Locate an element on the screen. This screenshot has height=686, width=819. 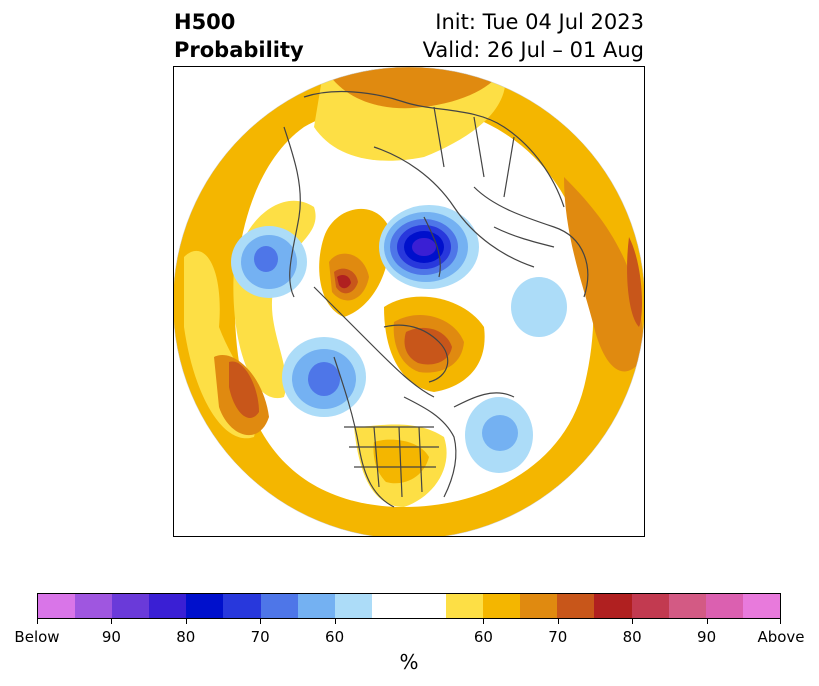
above-80-area is located at coordinates (344, 282).